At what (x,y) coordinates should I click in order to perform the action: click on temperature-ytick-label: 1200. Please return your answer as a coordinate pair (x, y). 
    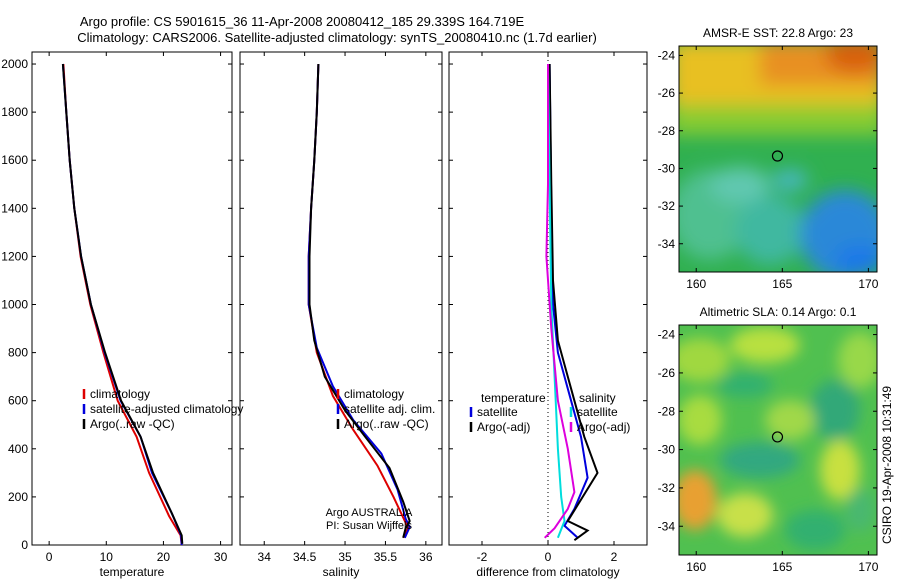
    Looking at the image, I should click on (14, 256).